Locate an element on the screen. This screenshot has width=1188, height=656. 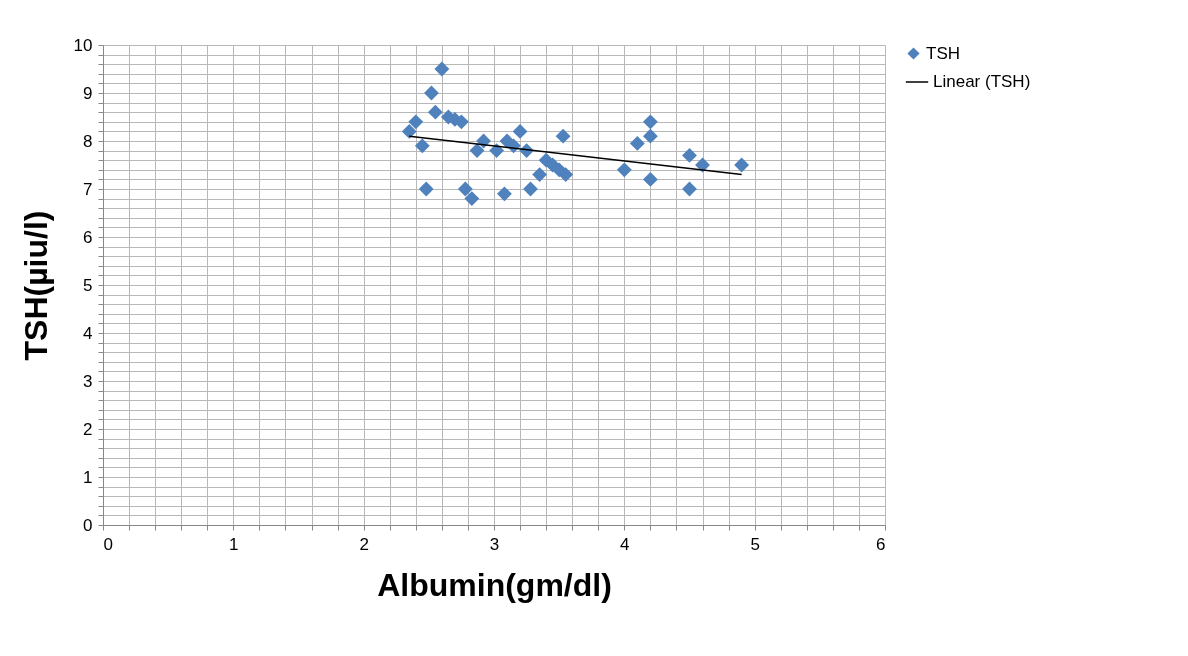
y-tick-label: 0 is located at coordinates (88, 525).